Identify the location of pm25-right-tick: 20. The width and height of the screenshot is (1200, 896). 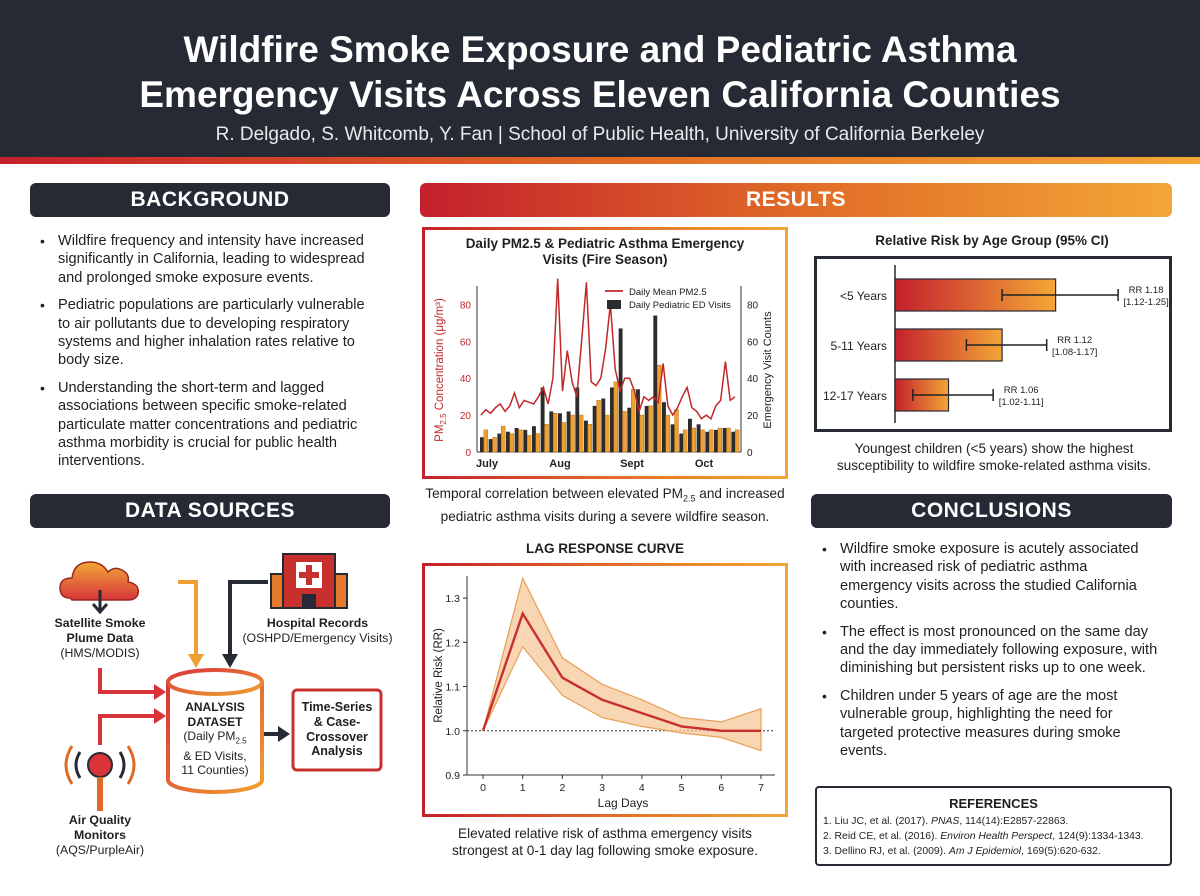
(753, 416).